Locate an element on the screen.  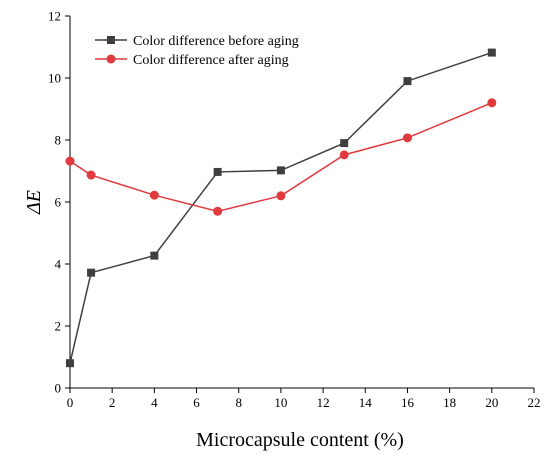
x-tick-label: 18 is located at coordinates (449, 402).